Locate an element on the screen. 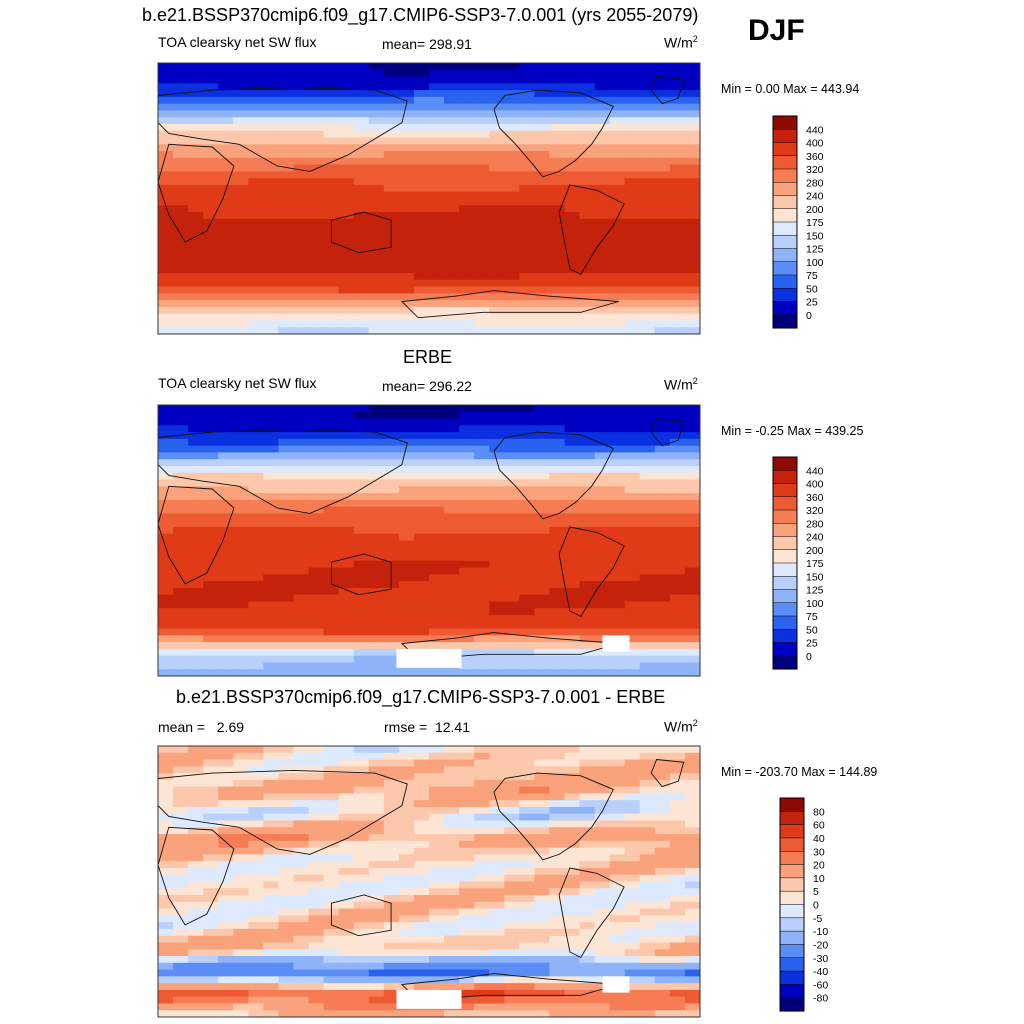 This screenshot has width=1024, height=1024. colorbar-tick-label: -40 is located at coordinates (820, 972).